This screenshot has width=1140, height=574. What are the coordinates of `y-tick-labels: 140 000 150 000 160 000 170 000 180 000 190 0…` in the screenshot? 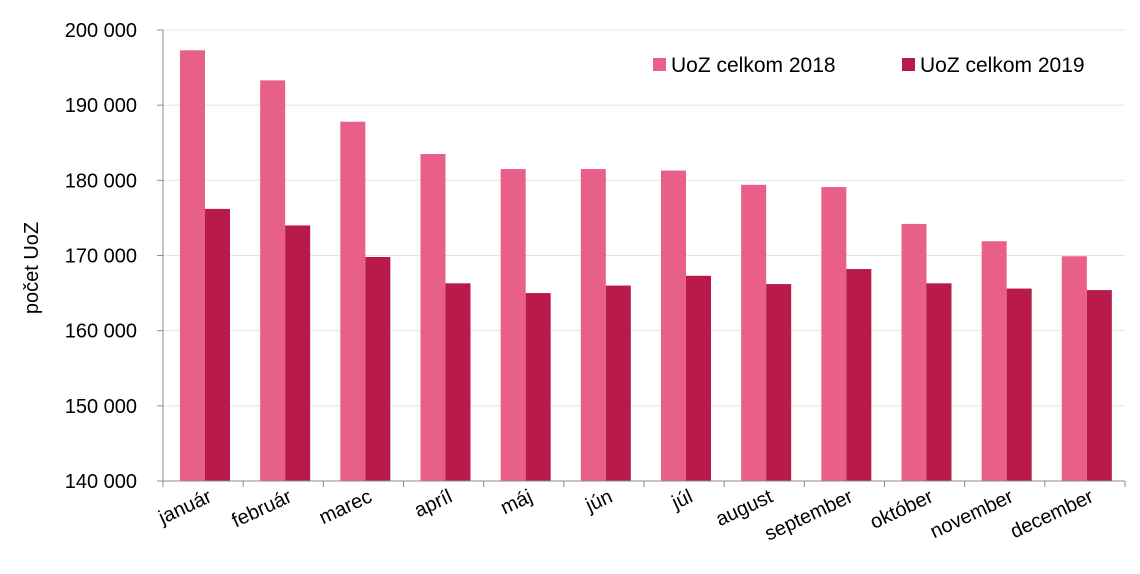 It's located at (101, 256).